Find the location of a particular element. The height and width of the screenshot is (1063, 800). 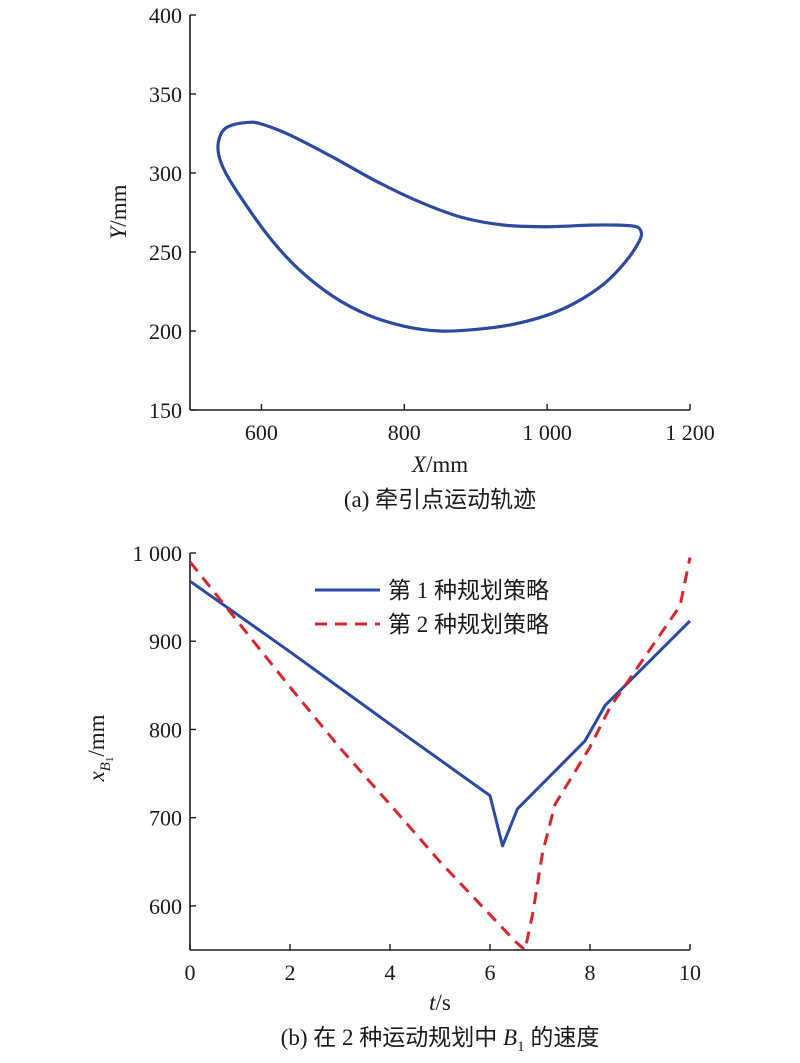

panel-b-ytick-label: 1 000 is located at coordinates (158, 553).